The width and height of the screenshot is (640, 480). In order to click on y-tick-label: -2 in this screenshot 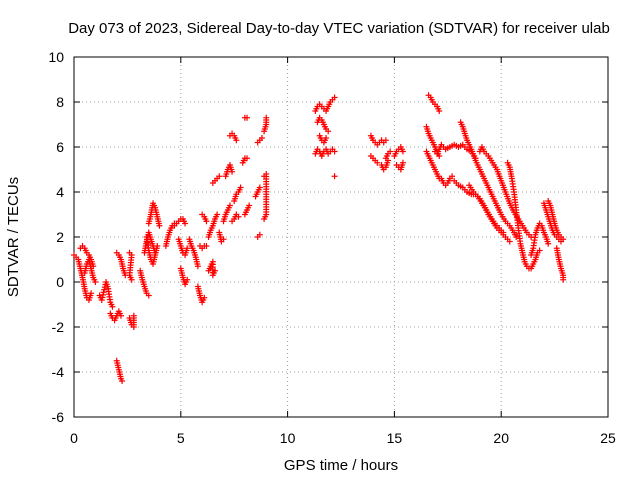, I will do `click(58, 327)`.